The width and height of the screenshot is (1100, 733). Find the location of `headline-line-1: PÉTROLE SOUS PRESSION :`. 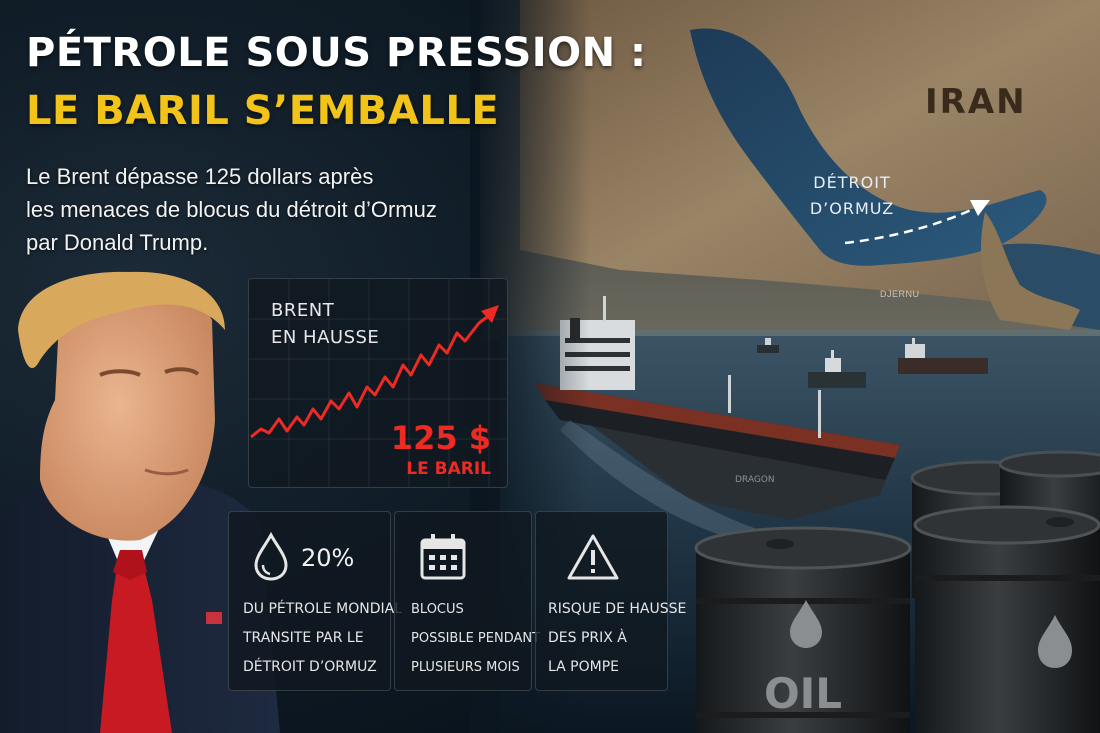

headline-line-1: PÉTROLE SOUS PRESSION : is located at coordinates (336, 53).